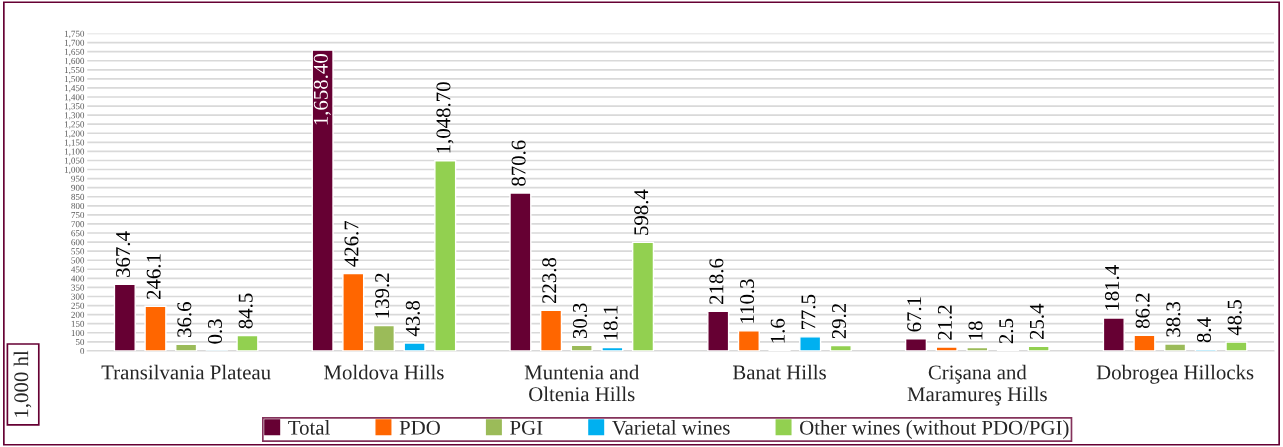  Describe the element at coordinates (74, 116) in the screenshot. I see `y-tick-label: 1,300` at that location.